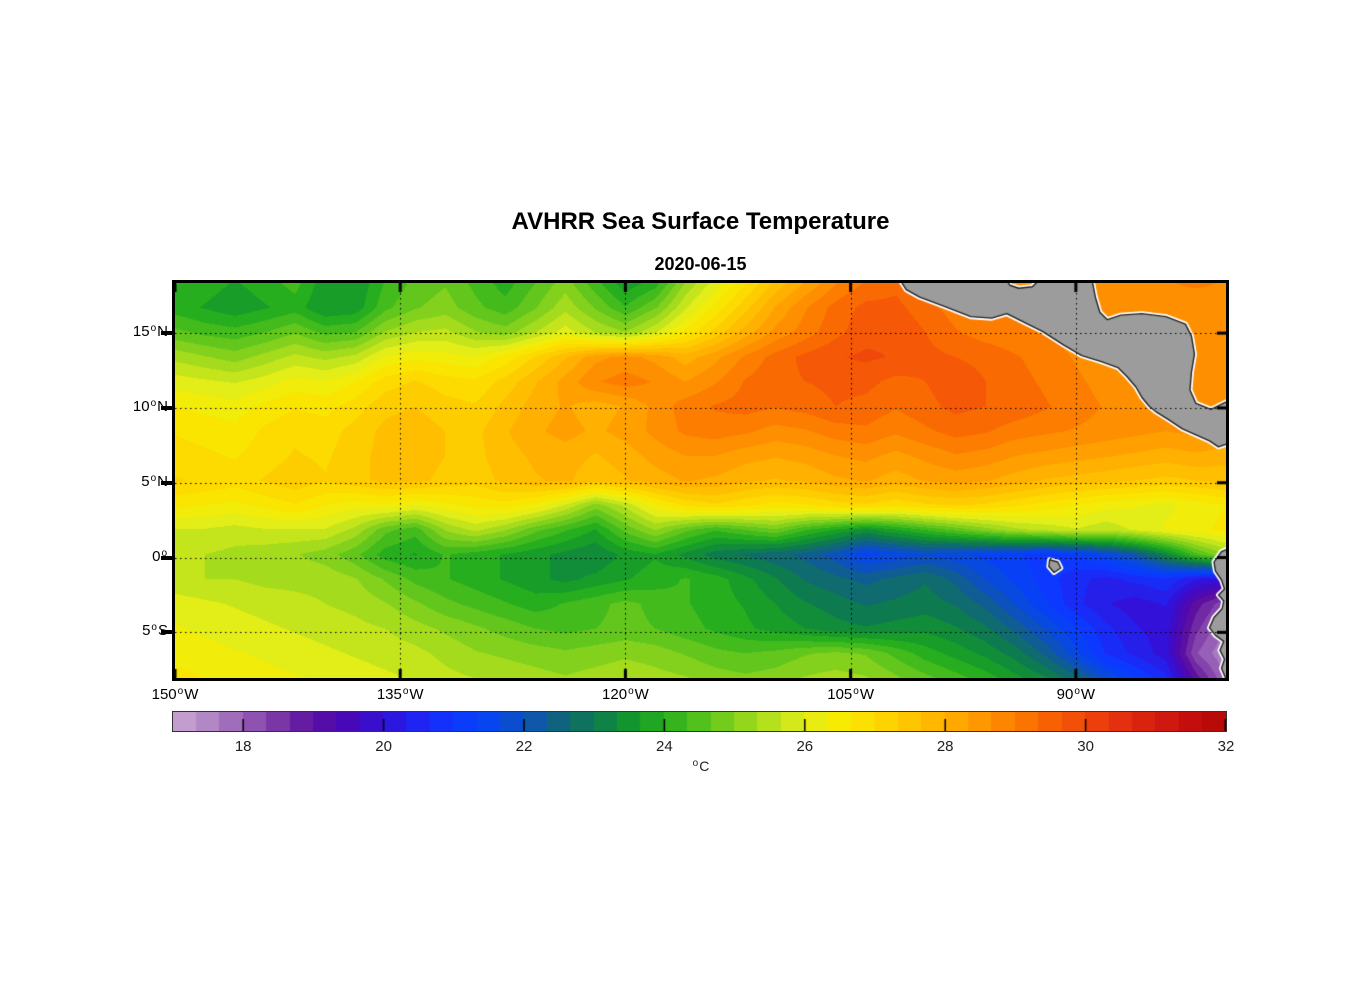 The width and height of the screenshot is (1356, 1000). What do you see at coordinates (150, 332) in the screenshot?
I see `y-tick-label: 15oN` at bounding box center [150, 332].